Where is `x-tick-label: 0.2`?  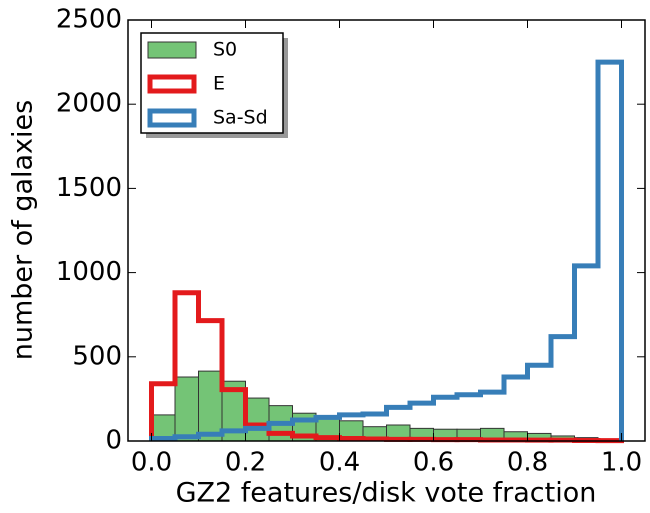 x-tick-label: 0.2 is located at coordinates (245, 463).